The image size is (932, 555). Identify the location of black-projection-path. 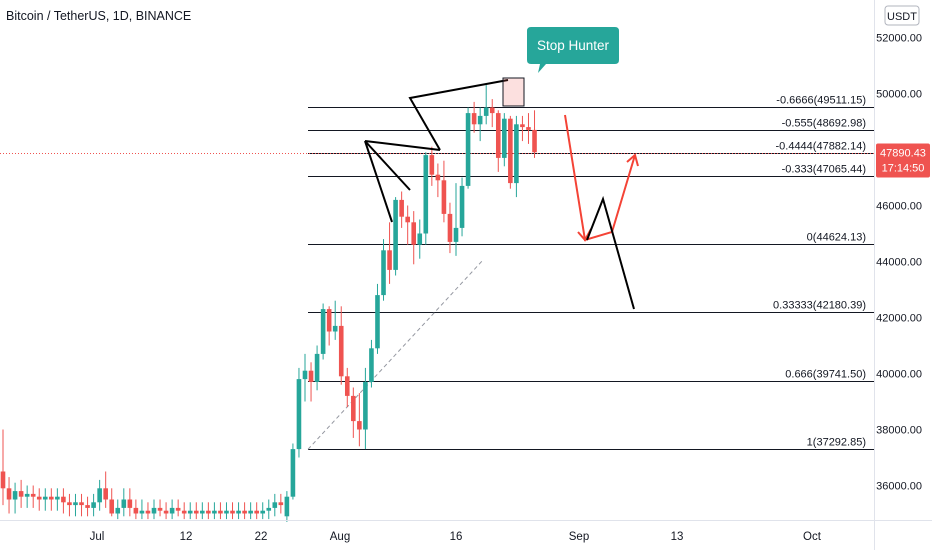
(610, 252).